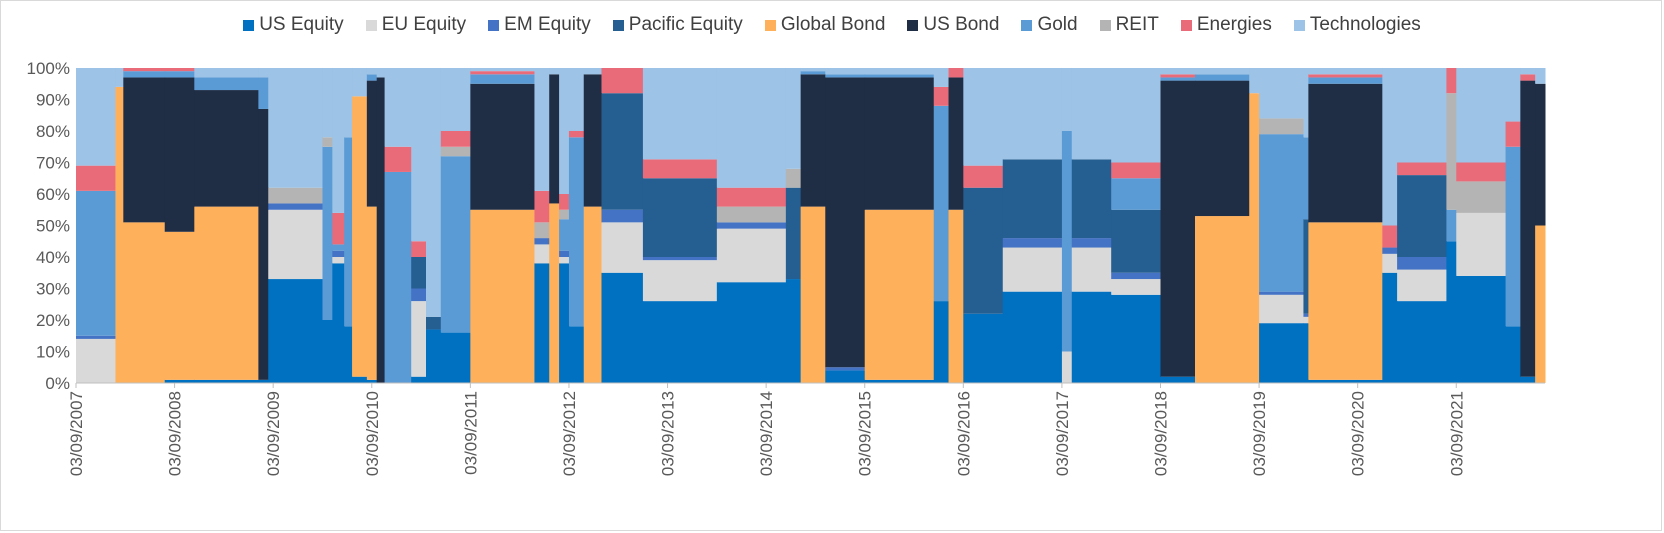 Image resolution: width=1664 pixels, height=533 pixels. Describe the element at coordinates (53, 226) in the screenshot. I see `y-tick-label: 50%` at that location.